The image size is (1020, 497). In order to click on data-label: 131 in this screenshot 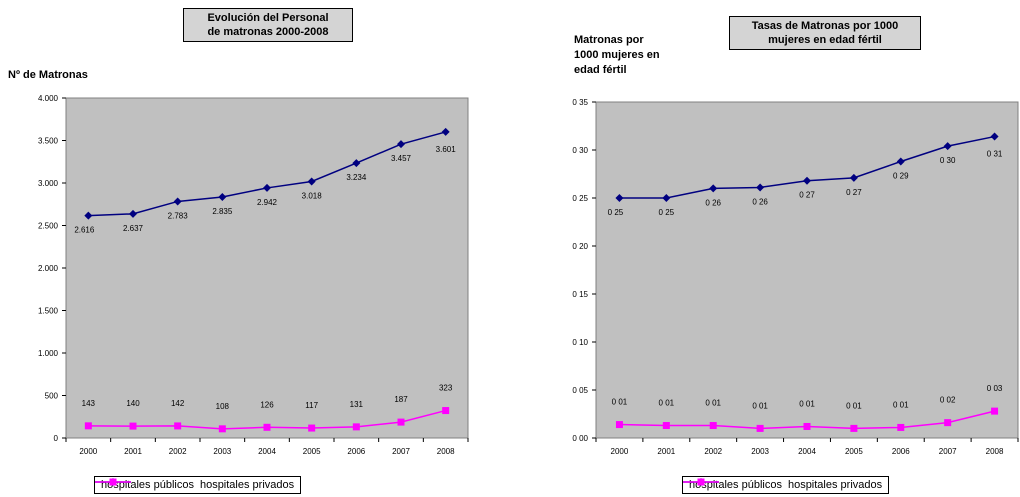, I will do `click(357, 404)`.